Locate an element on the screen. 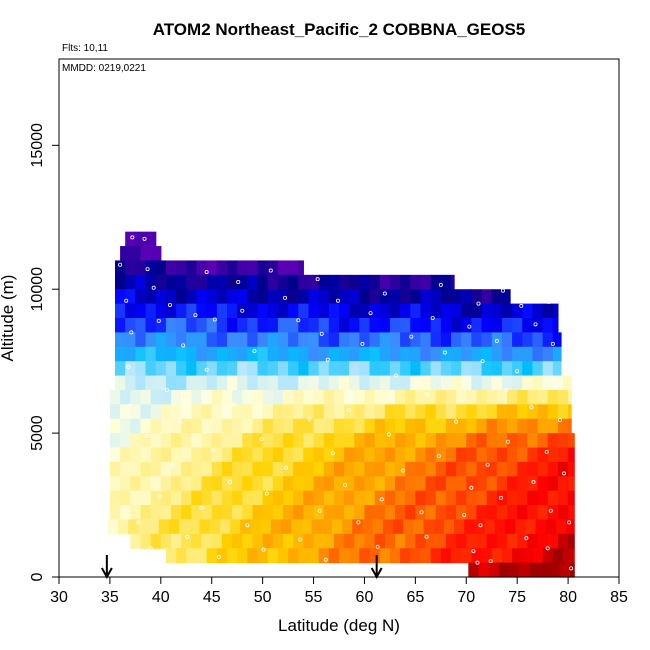 This screenshot has height=650, width=650. curtain-row is located at coordinates (141, 239).